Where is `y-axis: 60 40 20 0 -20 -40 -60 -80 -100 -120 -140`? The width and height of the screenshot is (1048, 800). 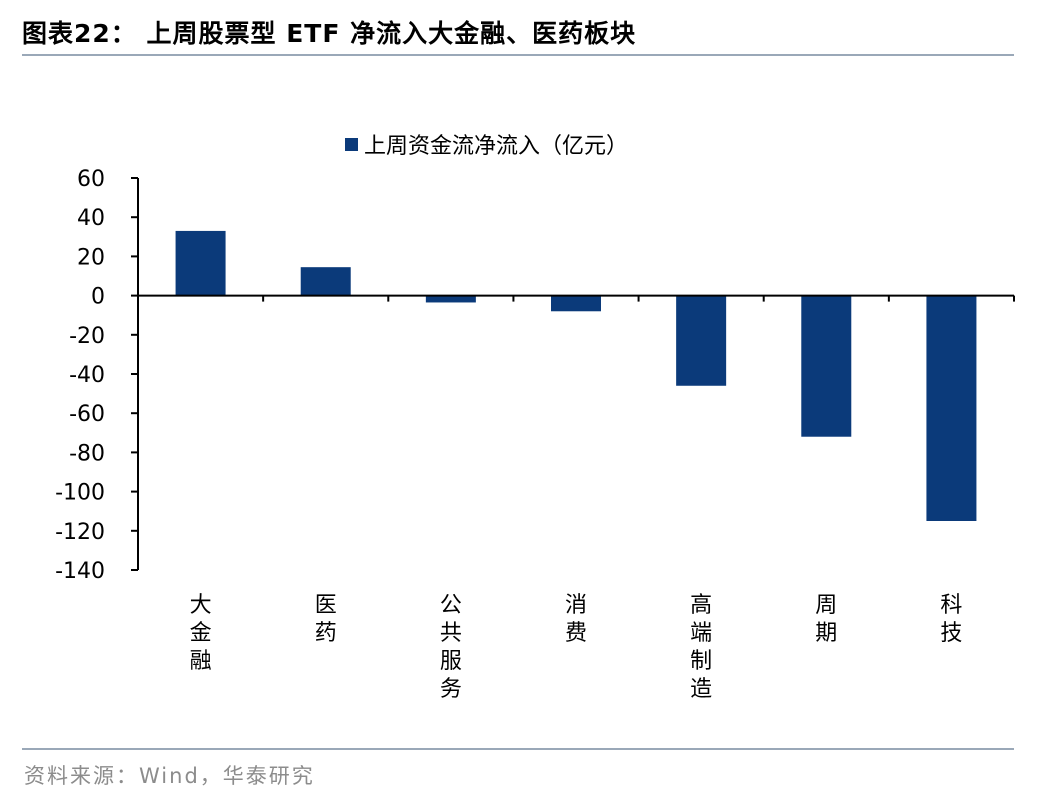
y-axis: 60 40 20 0 -20 -40 -60 -80 -100 -120 -140 is located at coordinates (97, 375).